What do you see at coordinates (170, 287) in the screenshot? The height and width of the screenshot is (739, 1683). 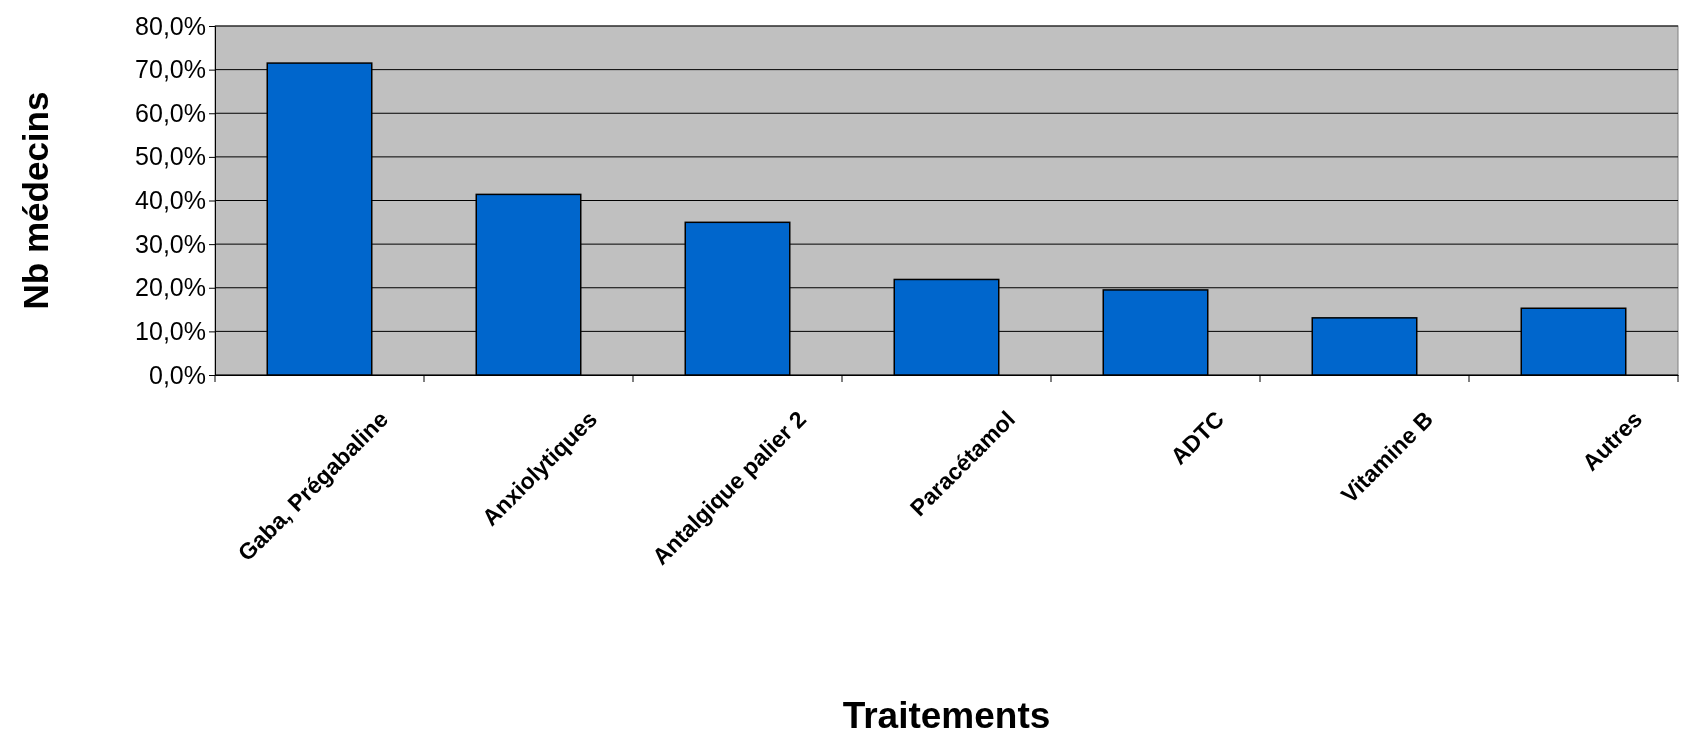 I see `y-tick-label: 20,0%` at bounding box center [170, 287].